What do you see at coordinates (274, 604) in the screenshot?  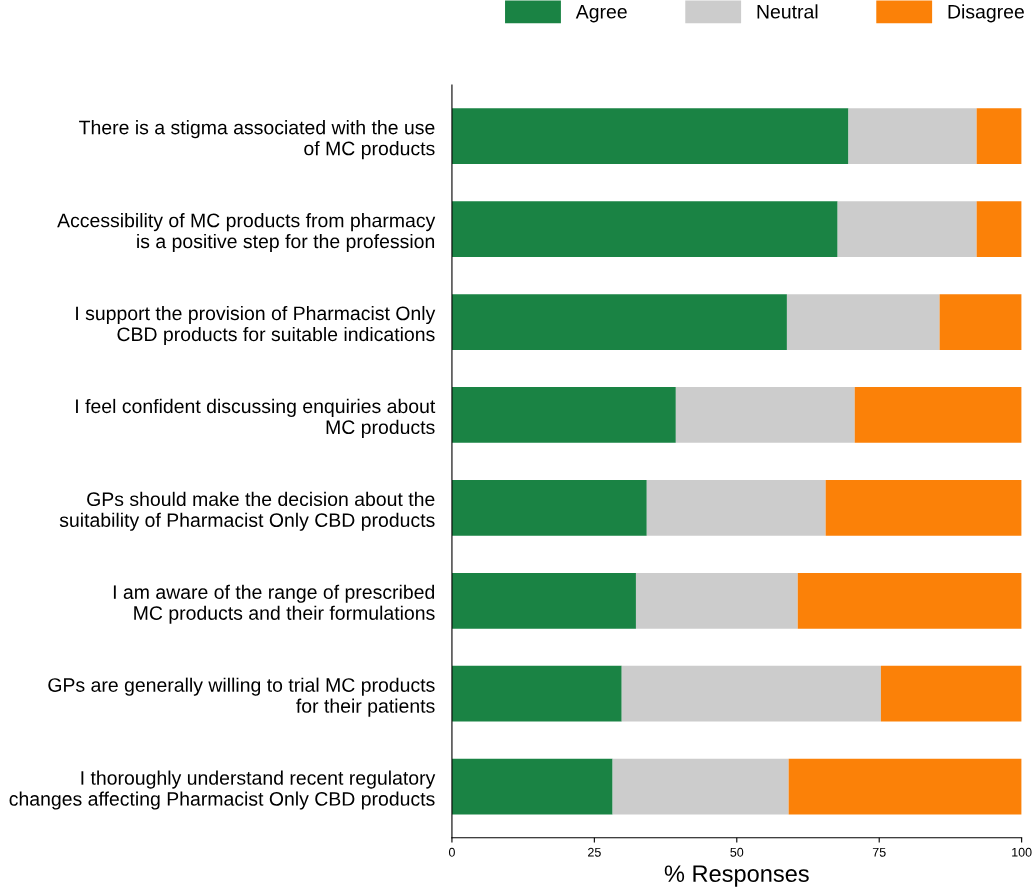 I see `y-tick-label: I am aware of the range of prescribed MC products and their formulations` at bounding box center [274, 604].